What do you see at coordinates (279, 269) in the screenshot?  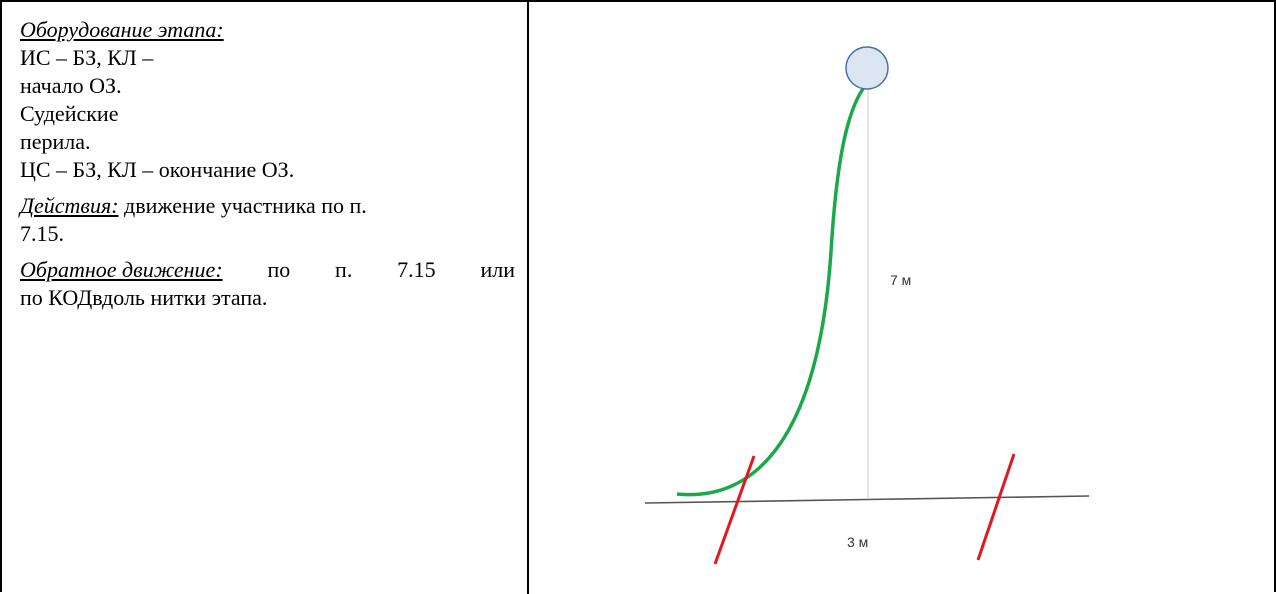 I see `return-word: по` at bounding box center [279, 269].